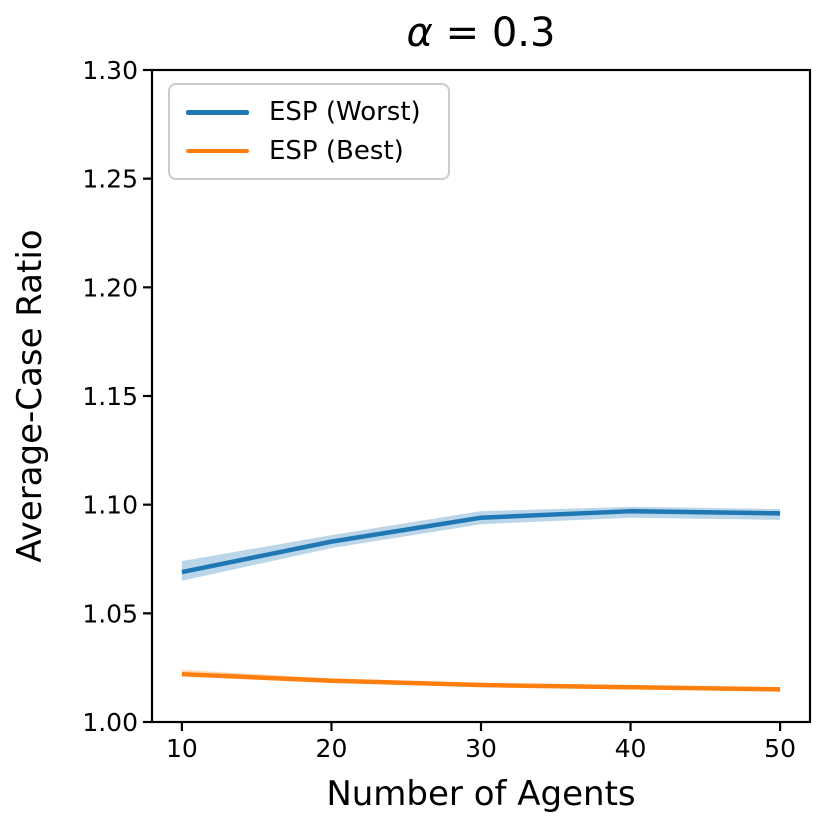  Describe the element at coordinates (110, 722) in the screenshot. I see `y-tick-label: 1.00` at that location.